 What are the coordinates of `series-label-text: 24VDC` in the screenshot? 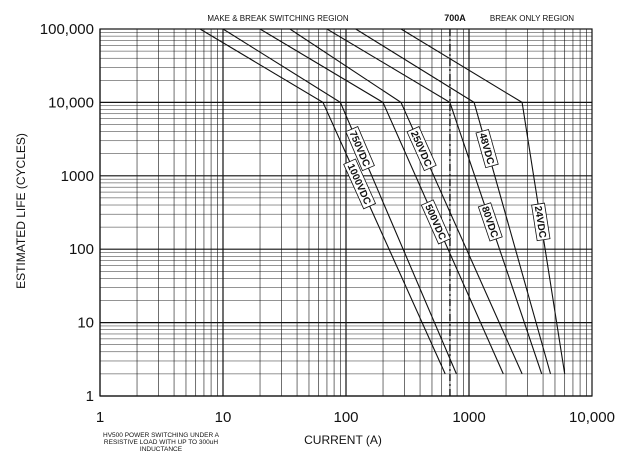 It's located at (540, 222).